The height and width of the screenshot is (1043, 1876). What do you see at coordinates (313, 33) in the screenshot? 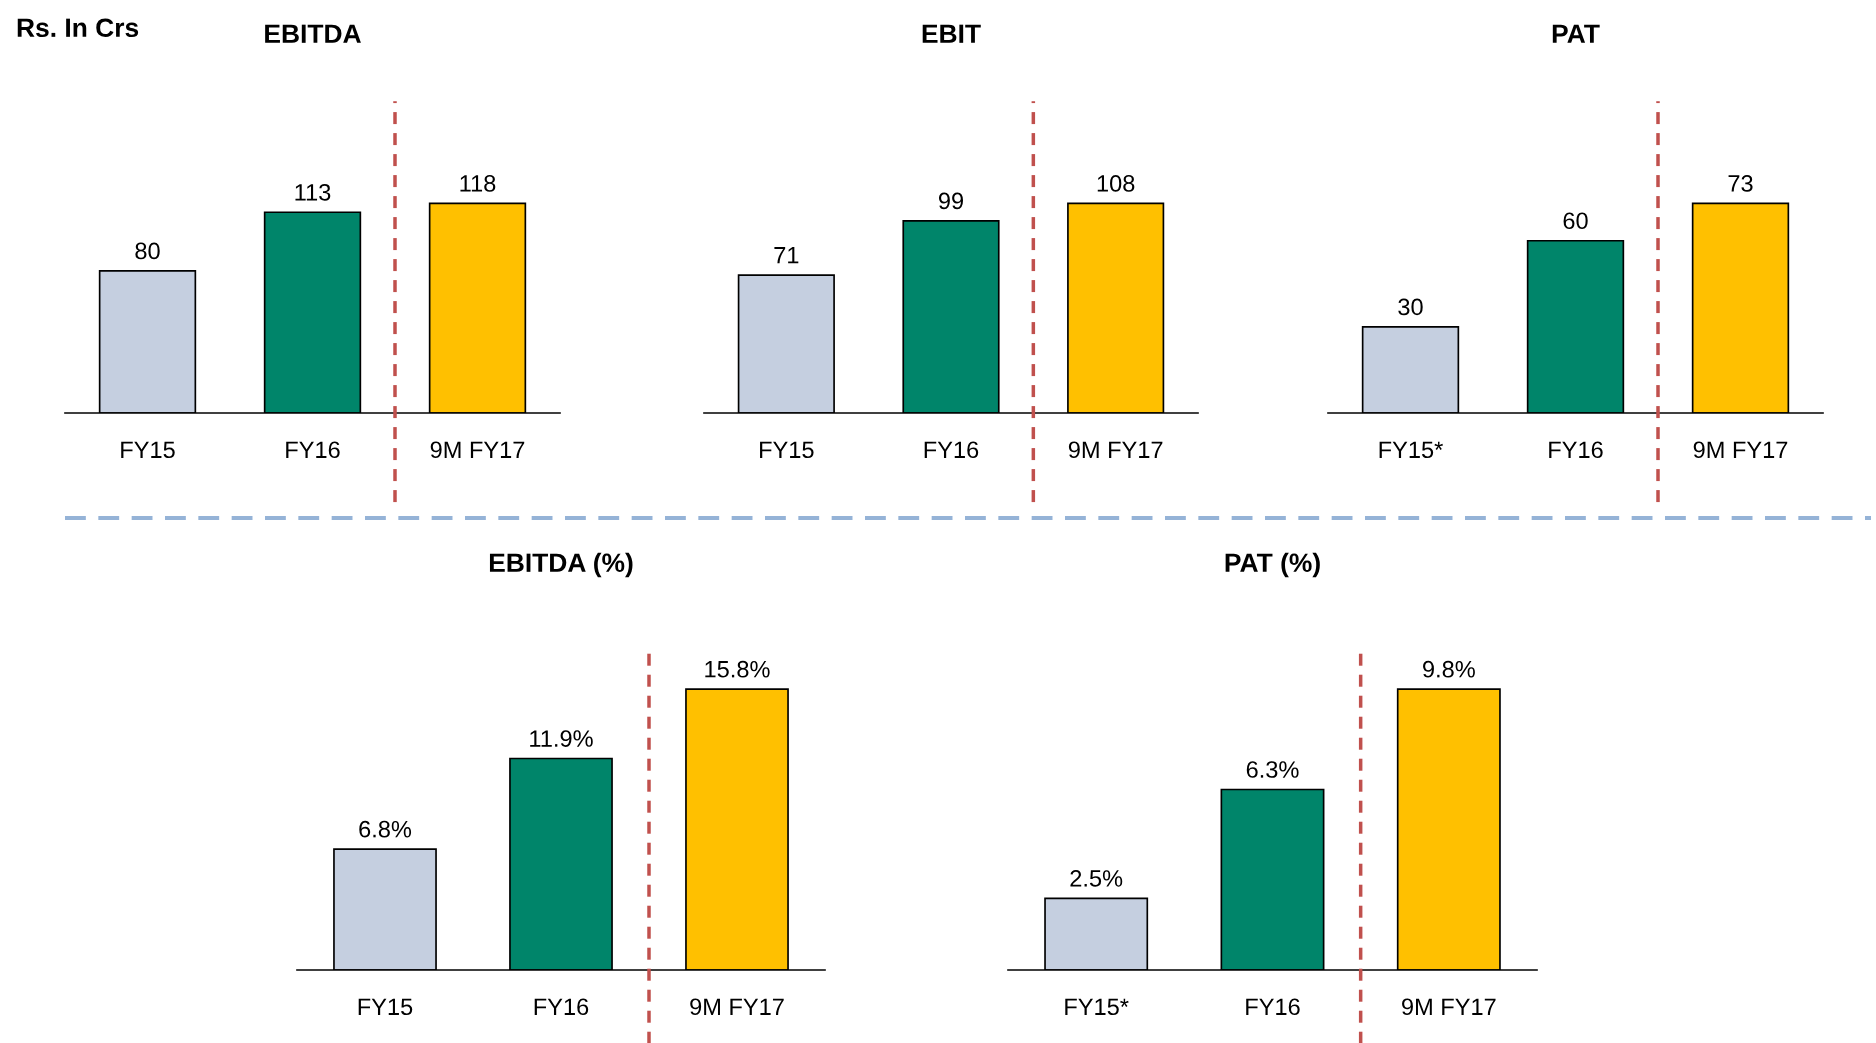
I see `chart-title: EBITDA` at bounding box center [313, 33].